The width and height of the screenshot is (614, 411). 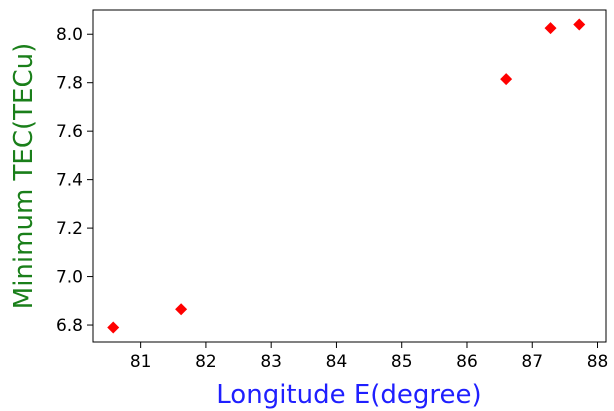 What do you see at coordinates (271, 362) in the screenshot?
I see `x-tick-label: 83` at bounding box center [271, 362].